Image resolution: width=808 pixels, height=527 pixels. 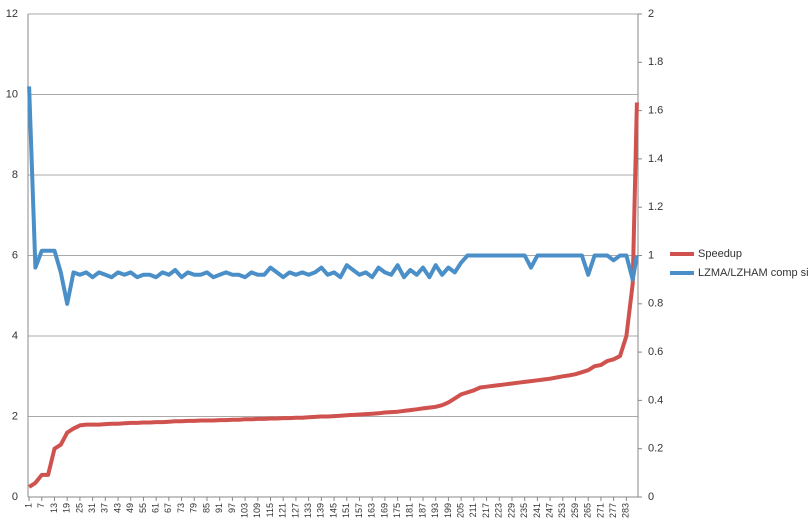 I want to click on legend-label: Speedup, so click(x=720, y=254).